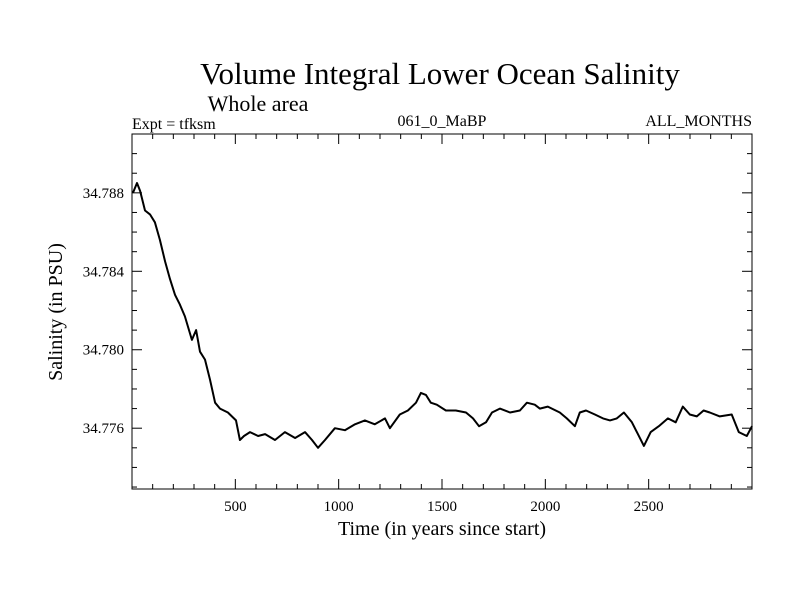 The image size is (800, 600). What do you see at coordinates (442, 507) in the screenshot?
I see `x-tick-label: 1500` at bounding box center [442, 507].